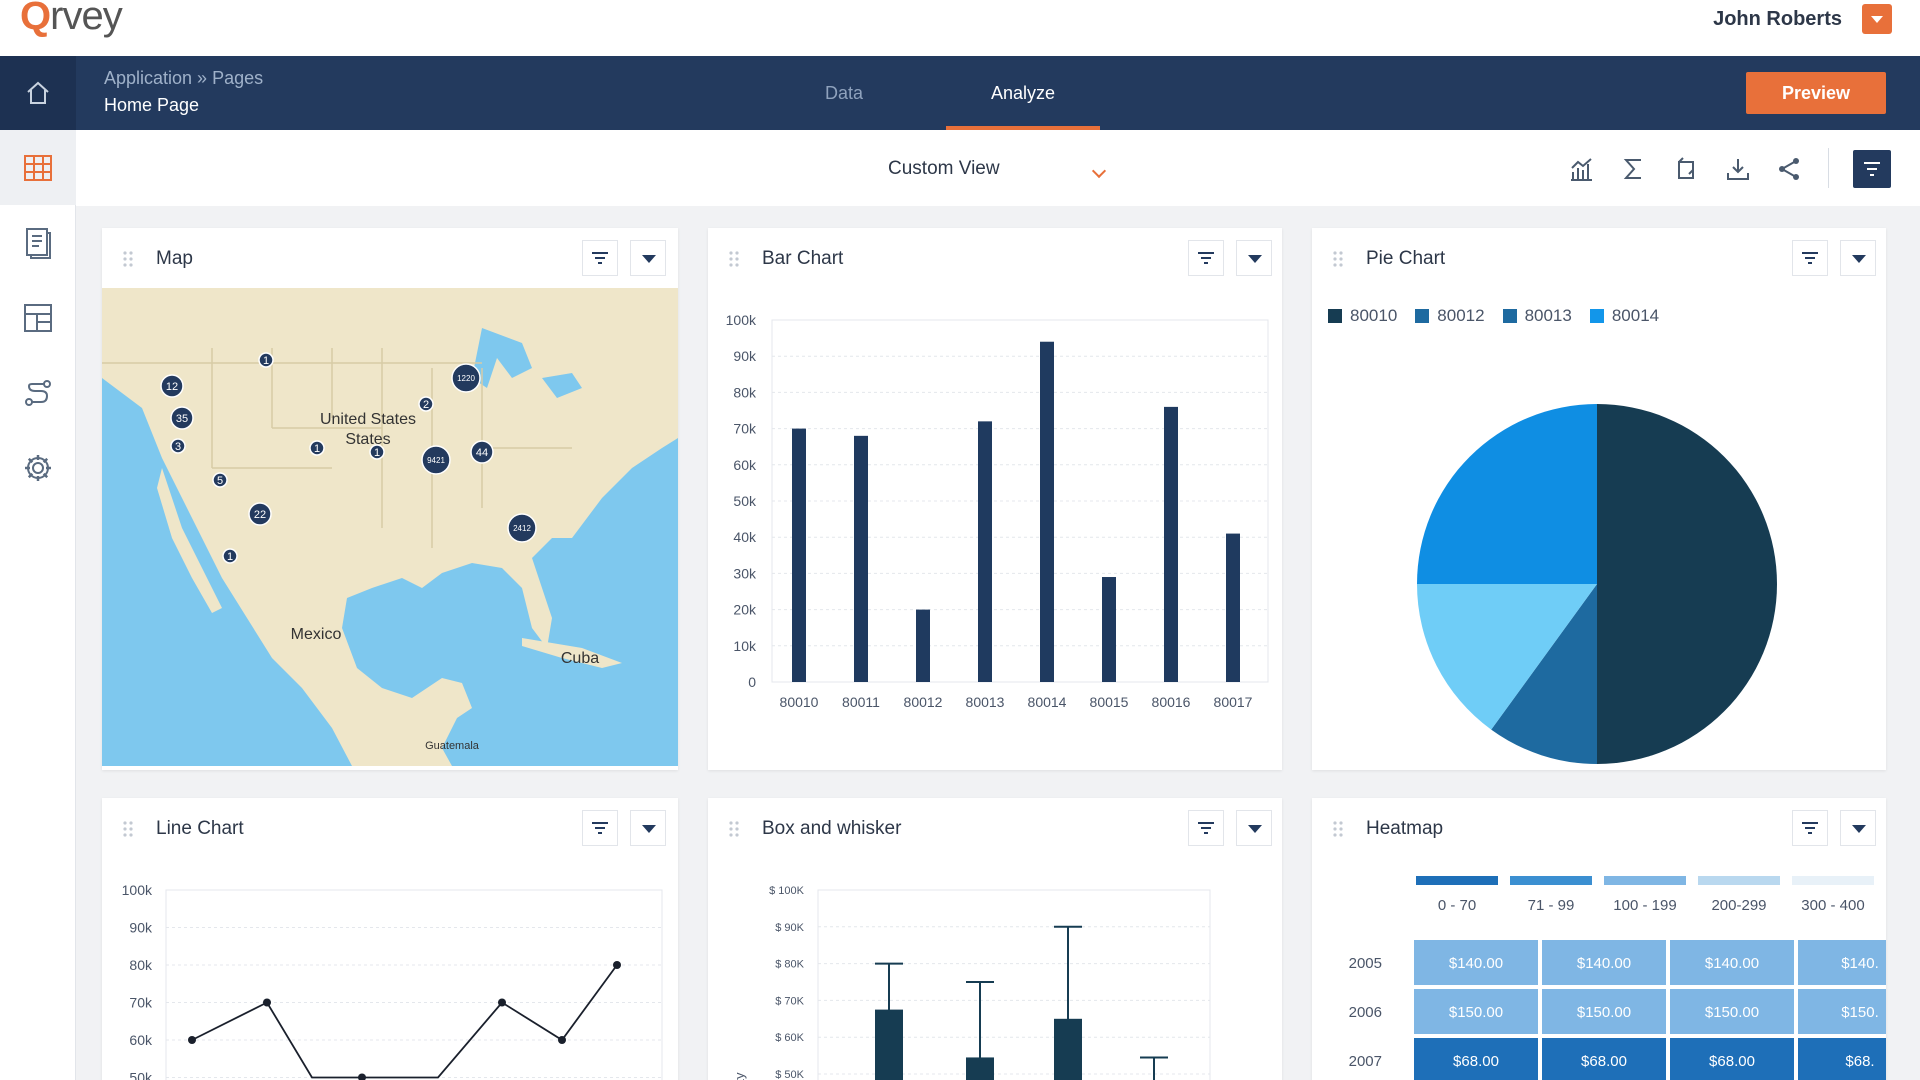 The height and width of the screenshot is (1080, 1920). Describe the element at coordinates (260, 514) in the screenshot. I see `map-marker: 22` at that location.